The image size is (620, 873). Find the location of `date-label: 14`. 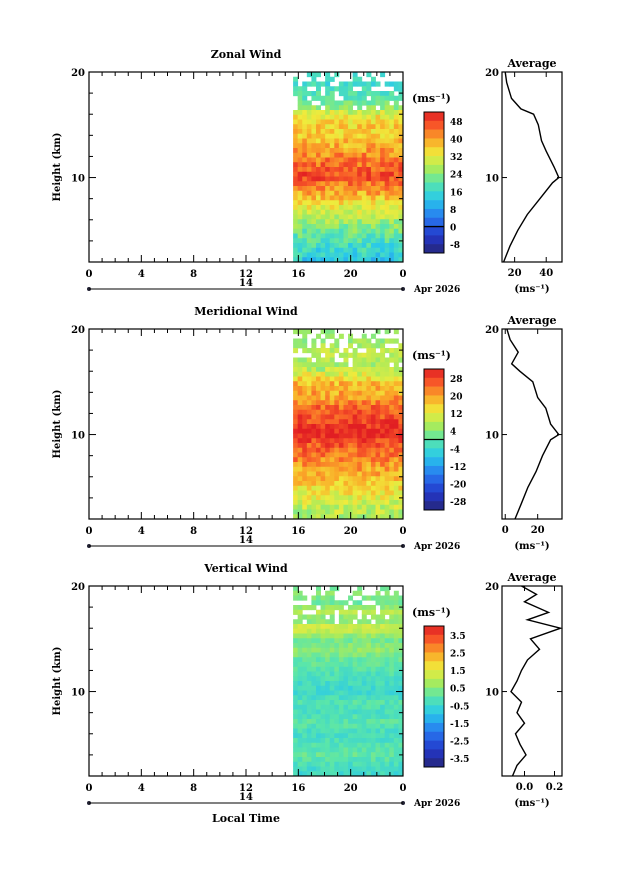

date-label: 14 is located at coordinates (246, 540).